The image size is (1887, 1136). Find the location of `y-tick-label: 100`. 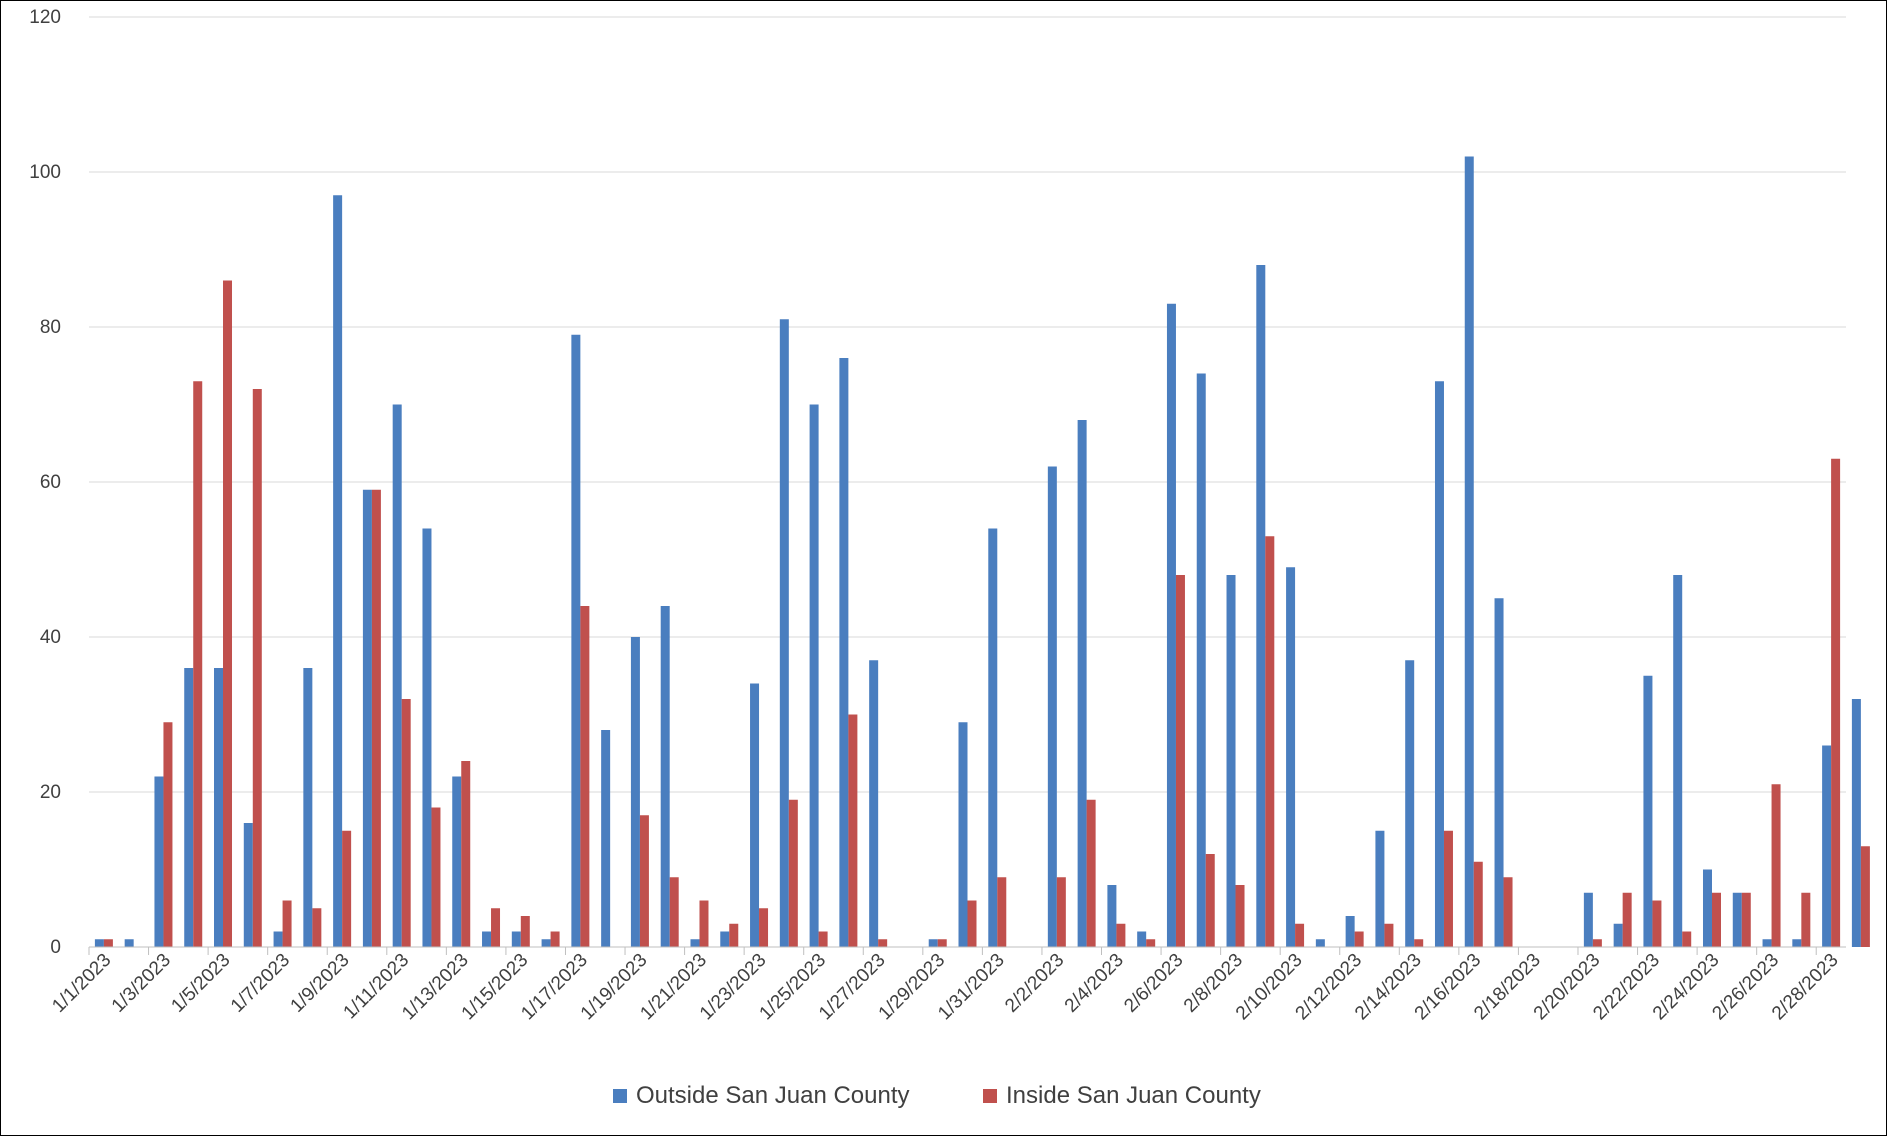

y-tick-label: 100 is located at coordinates (45, 172).